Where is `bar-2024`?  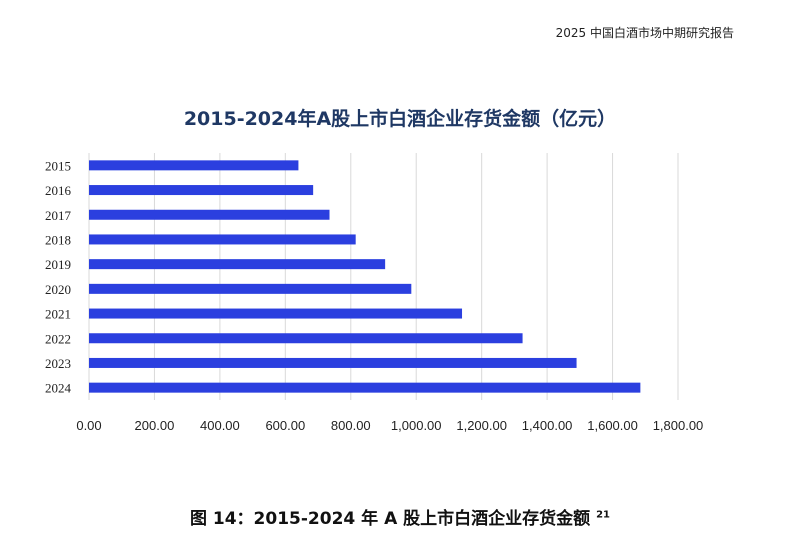 bar-2024 is located at coordinates (365, 387).